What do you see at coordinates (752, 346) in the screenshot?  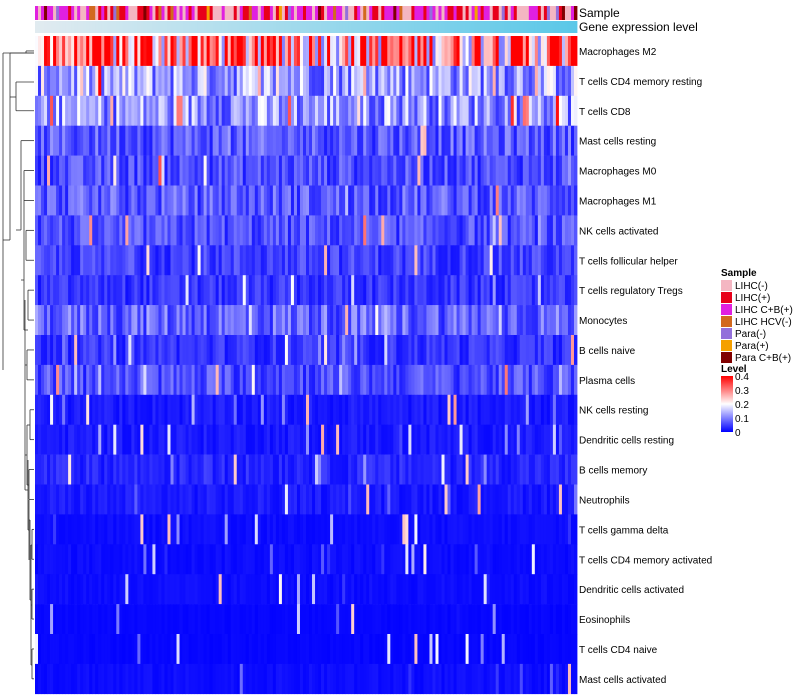 I see `sample-legend-label: Para(+)` at bounding box center [752, 346].